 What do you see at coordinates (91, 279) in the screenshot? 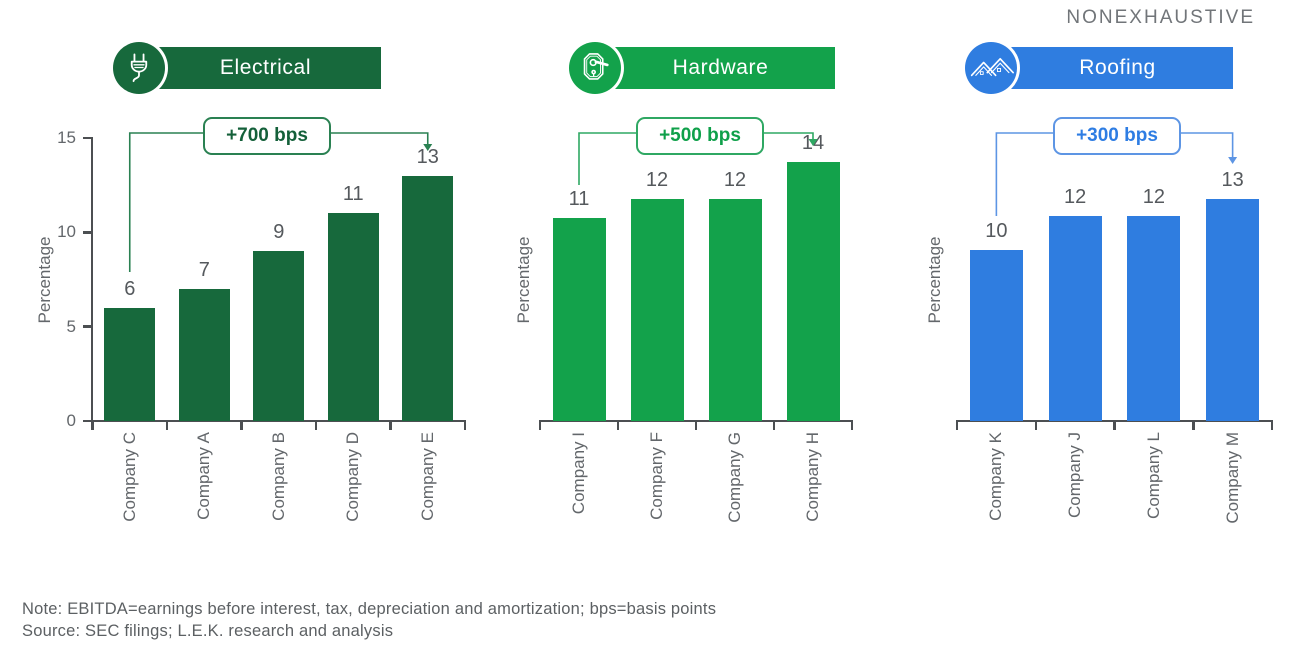
I see `y-axis-line` at bounding box center [91, 279].